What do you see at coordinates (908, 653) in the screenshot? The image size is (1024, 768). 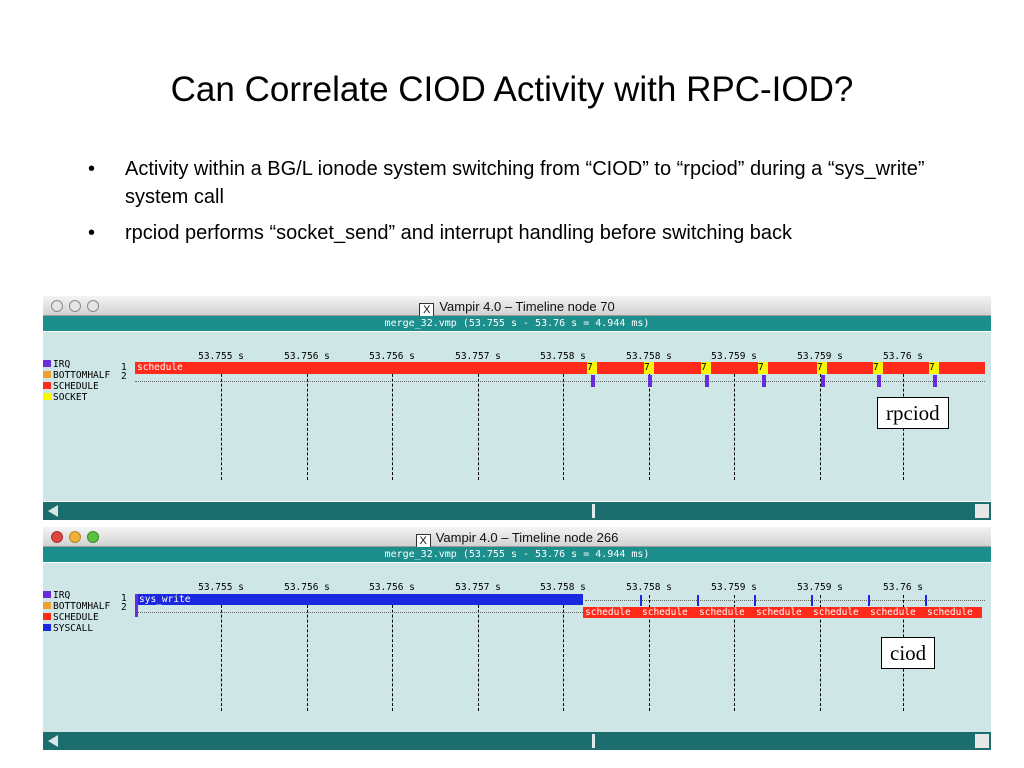 I see `ciod-callout: ciod` at bounding box center [908, 653].